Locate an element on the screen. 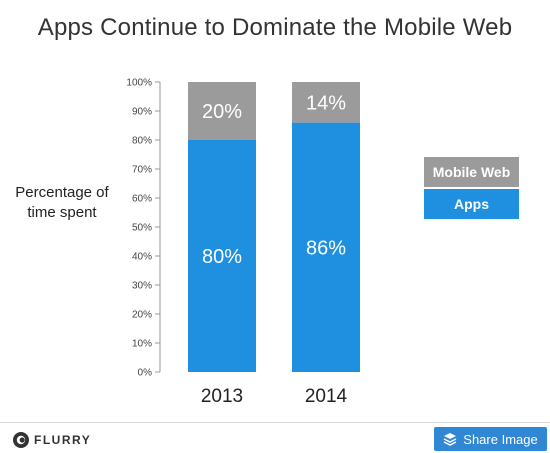 The width and height of the screenshot is (550, 453). chart-title: Apps Continue to Dominate the Mobile Web is located at coordinates (275, 27).